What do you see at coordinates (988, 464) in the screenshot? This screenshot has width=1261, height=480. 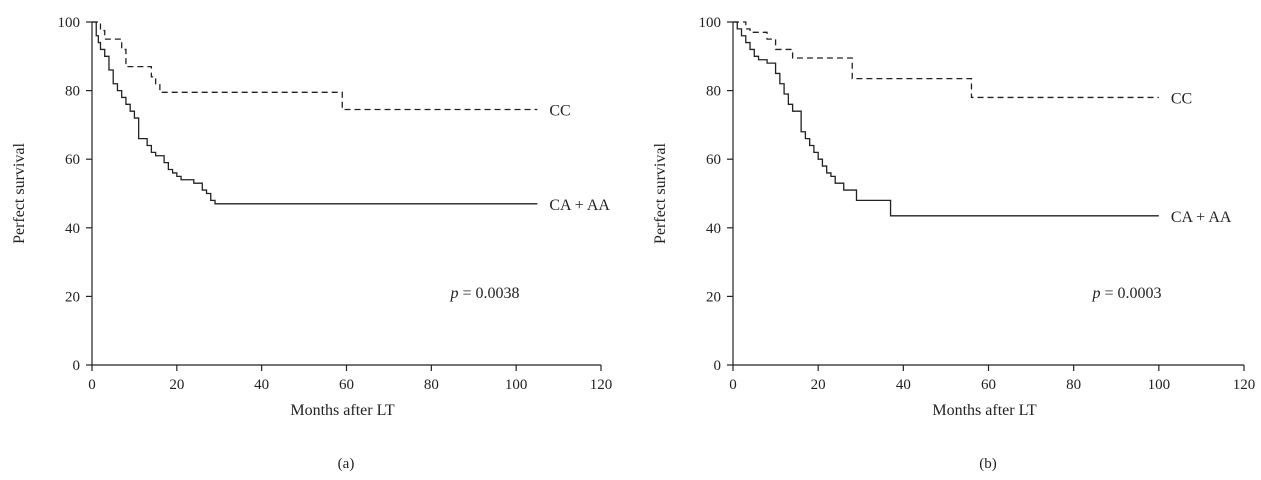 I see `panel-label: (b)` at bounding box center [988, 464].